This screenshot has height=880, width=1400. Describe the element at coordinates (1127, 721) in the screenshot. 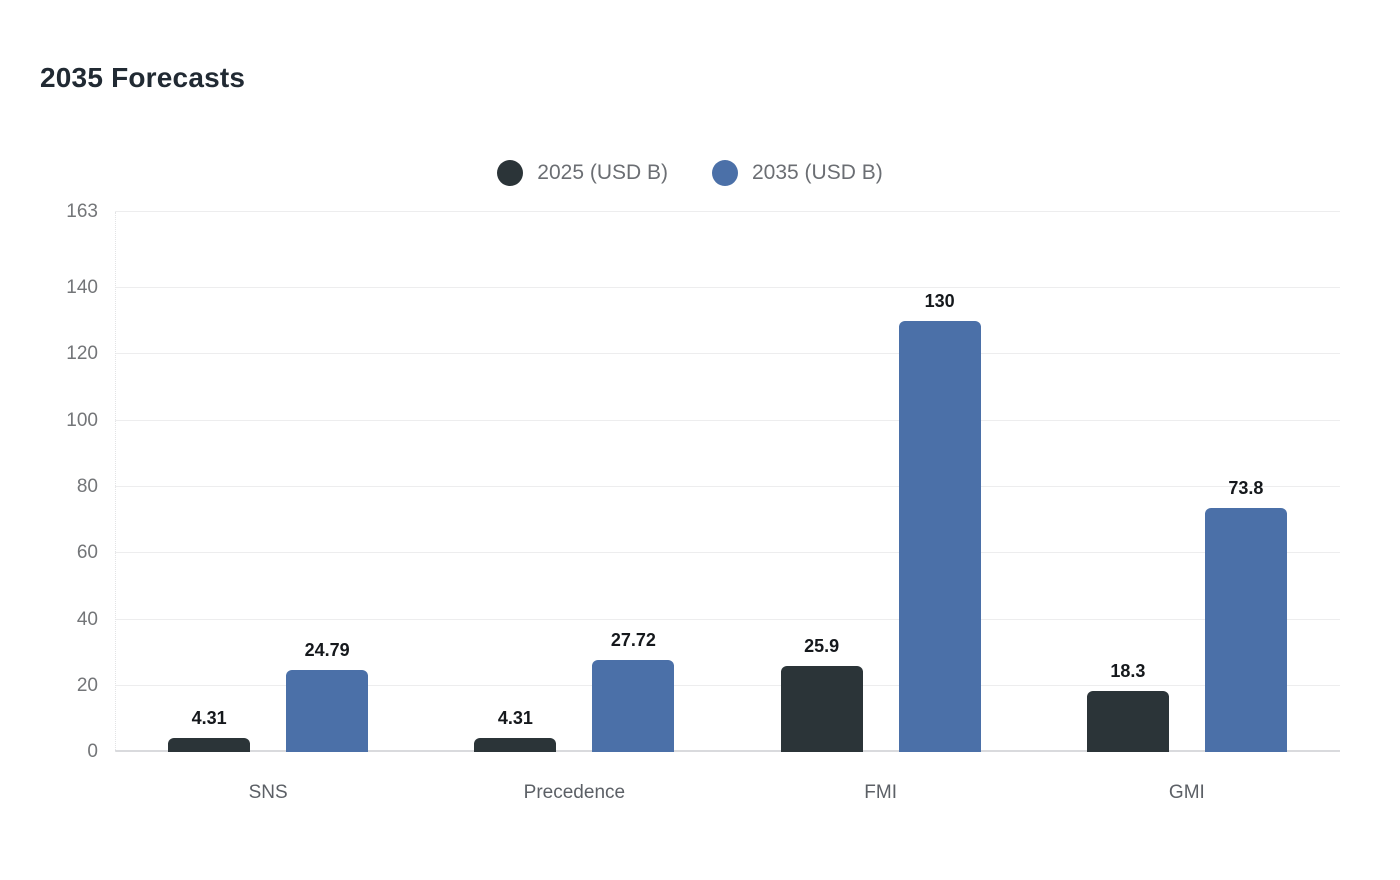

I see `bar-gmi-2025` at that location.